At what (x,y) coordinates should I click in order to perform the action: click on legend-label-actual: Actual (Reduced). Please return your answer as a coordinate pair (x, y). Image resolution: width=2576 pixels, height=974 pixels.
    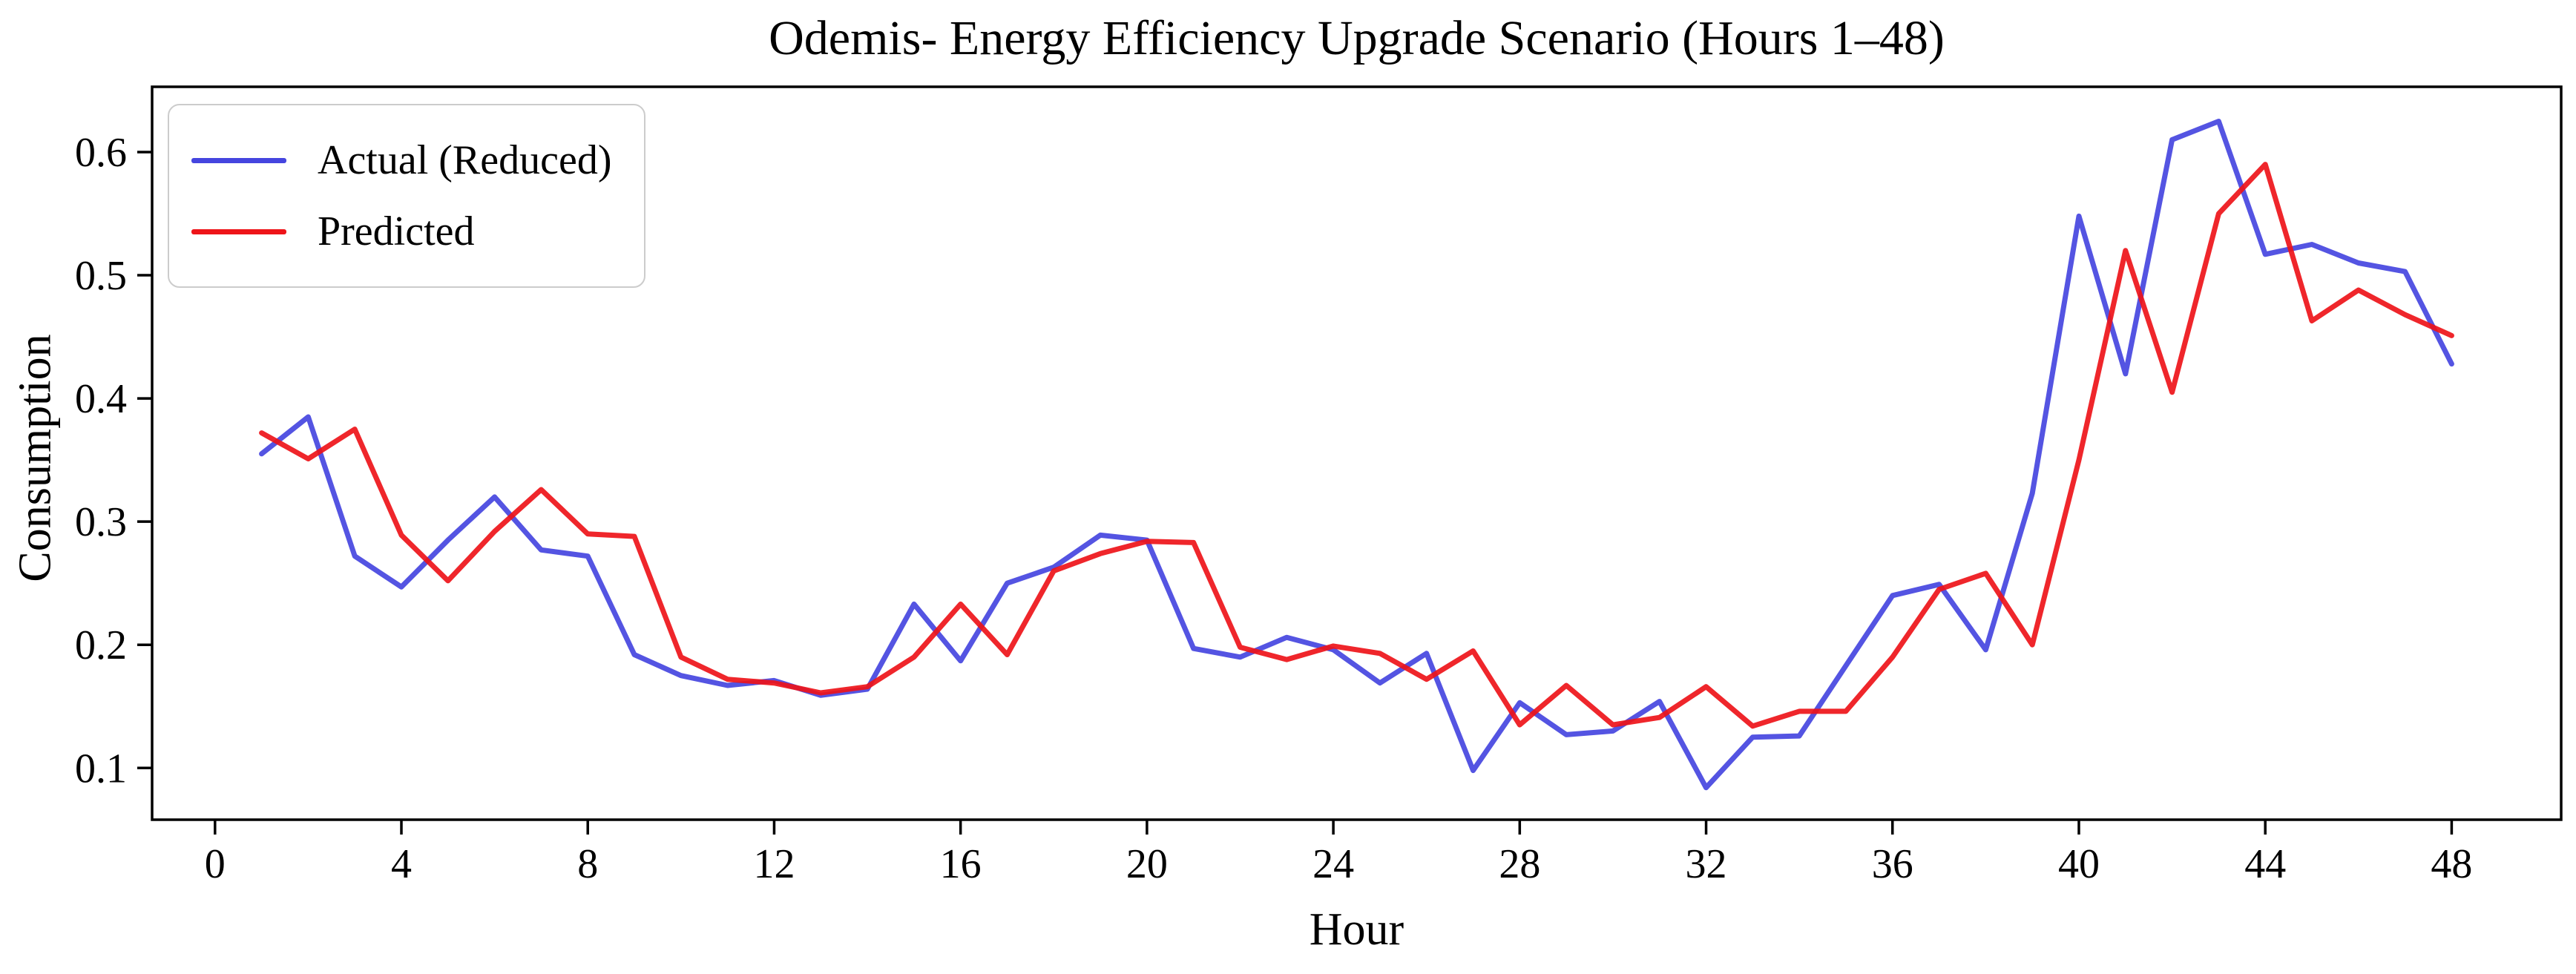
    Looking at the image, I should click on (465, 160).